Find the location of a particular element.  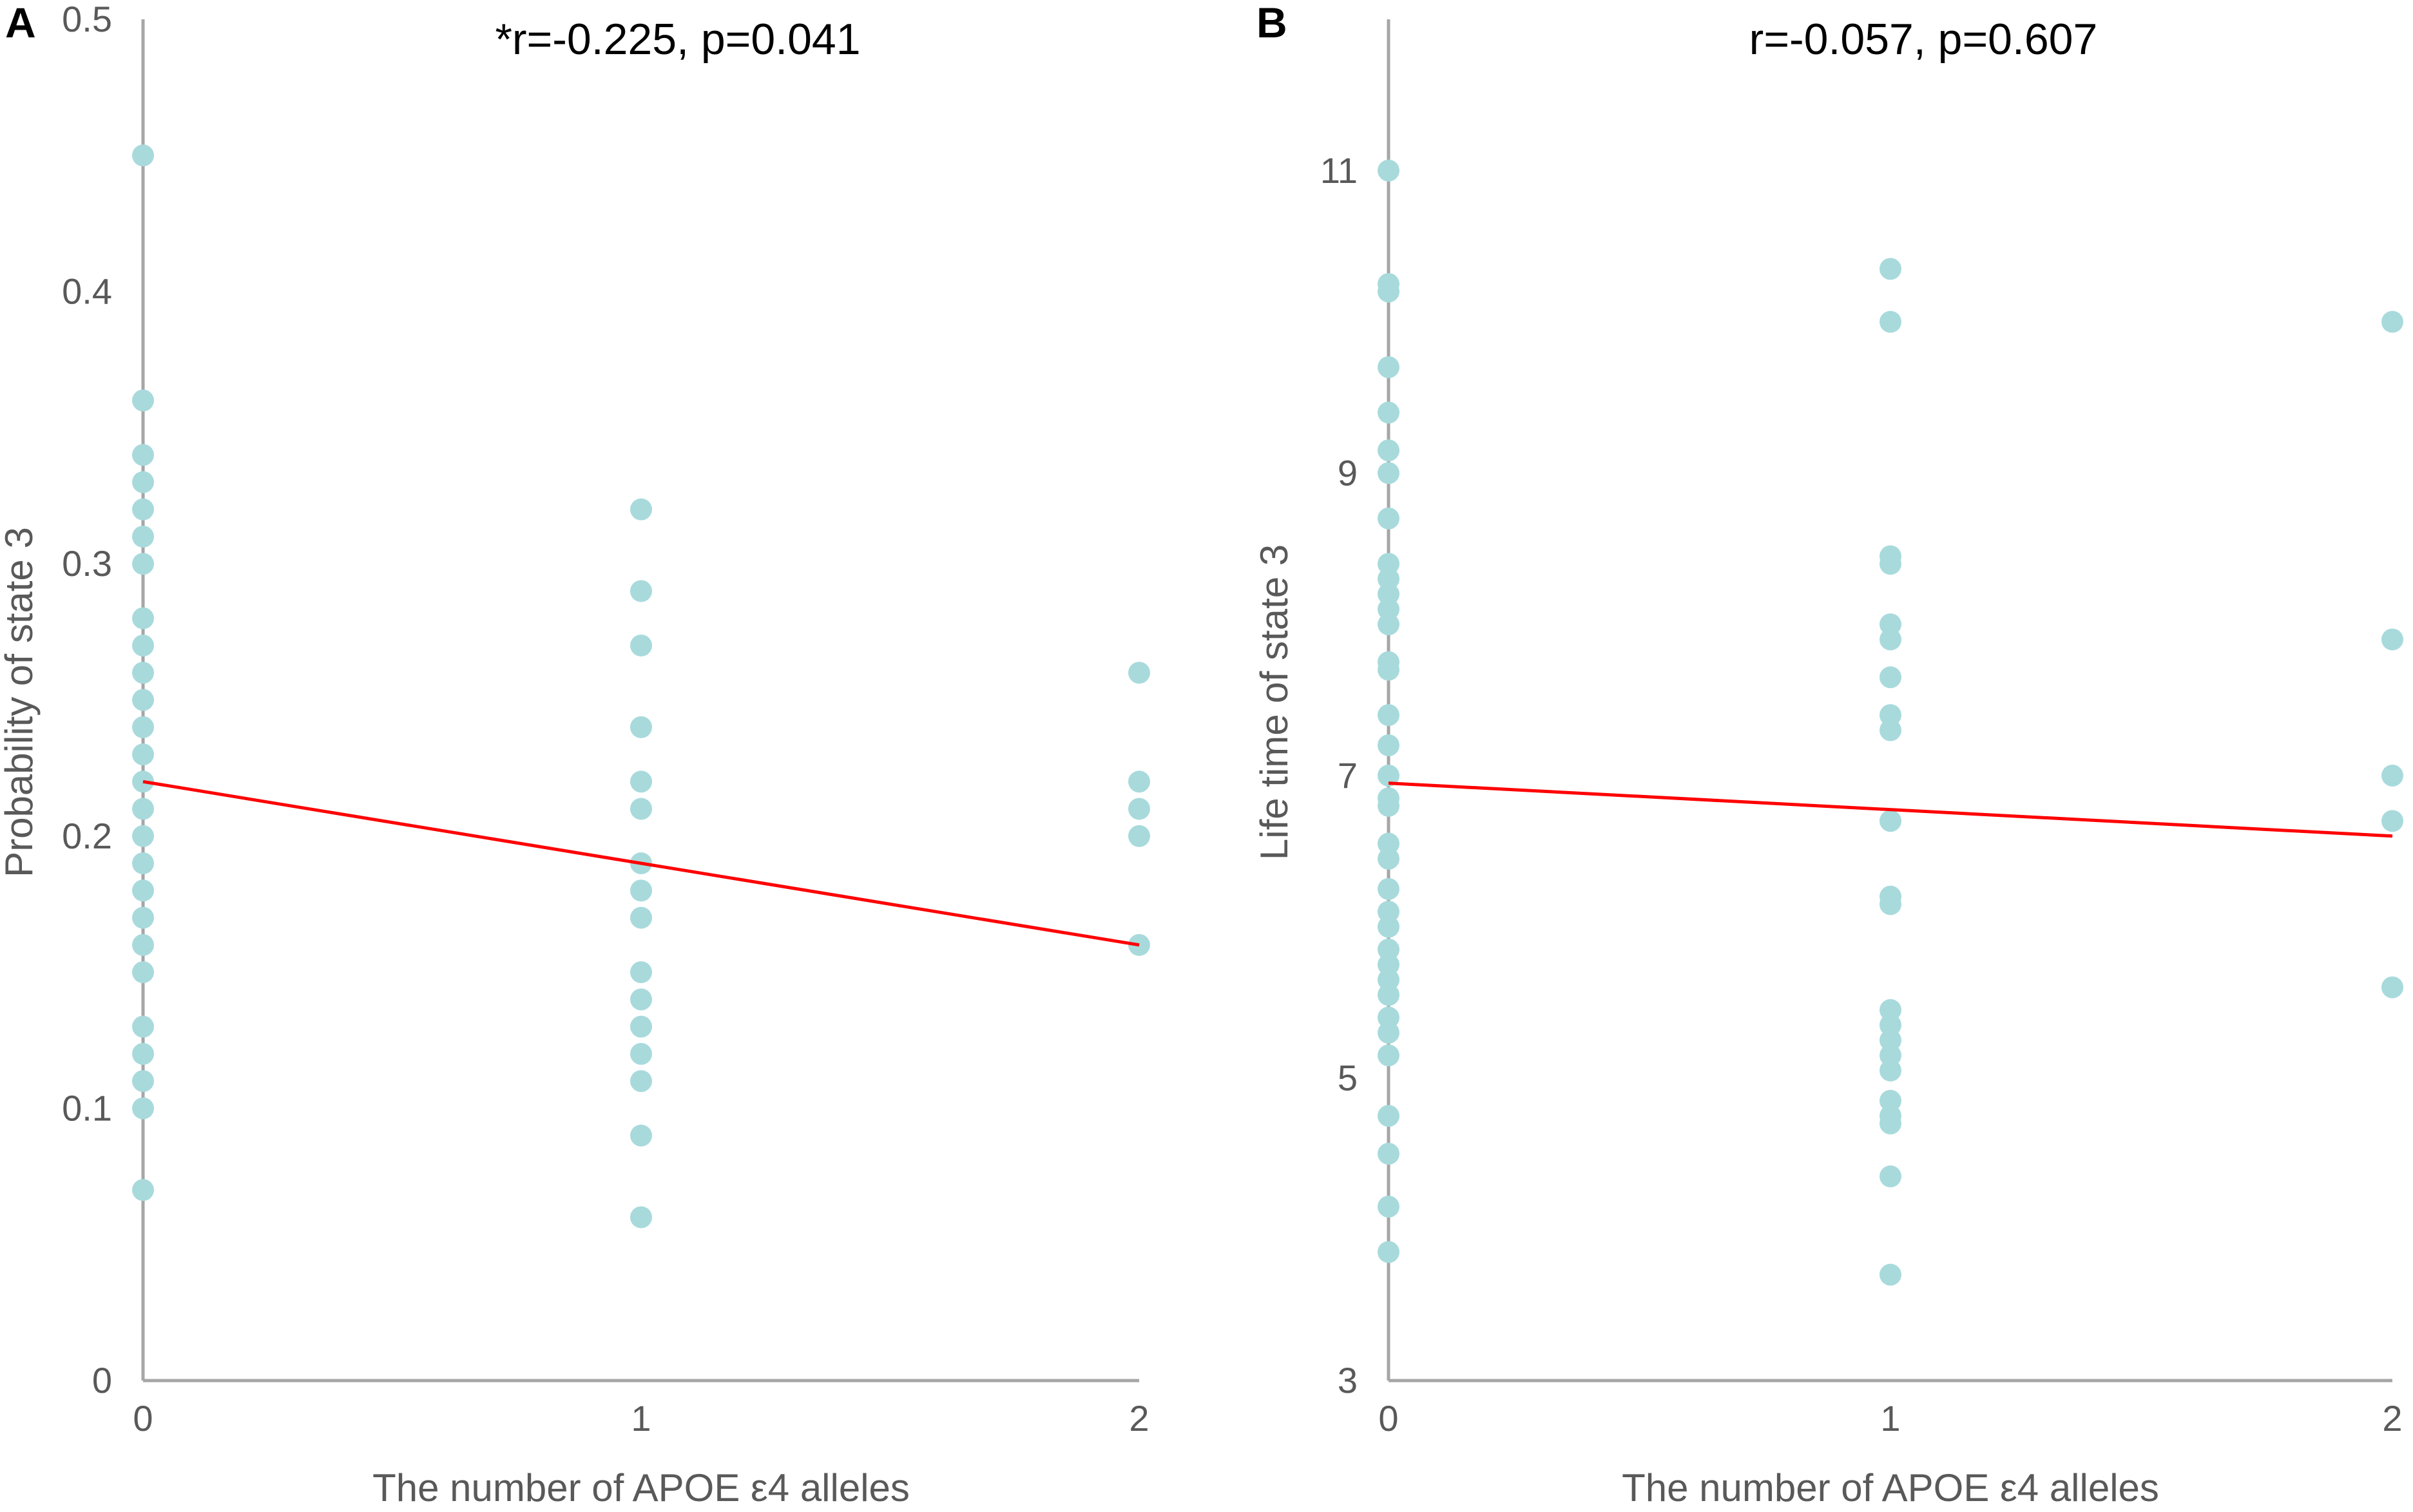

y-tick-label: 0 is located at coordinates (102, 1380).